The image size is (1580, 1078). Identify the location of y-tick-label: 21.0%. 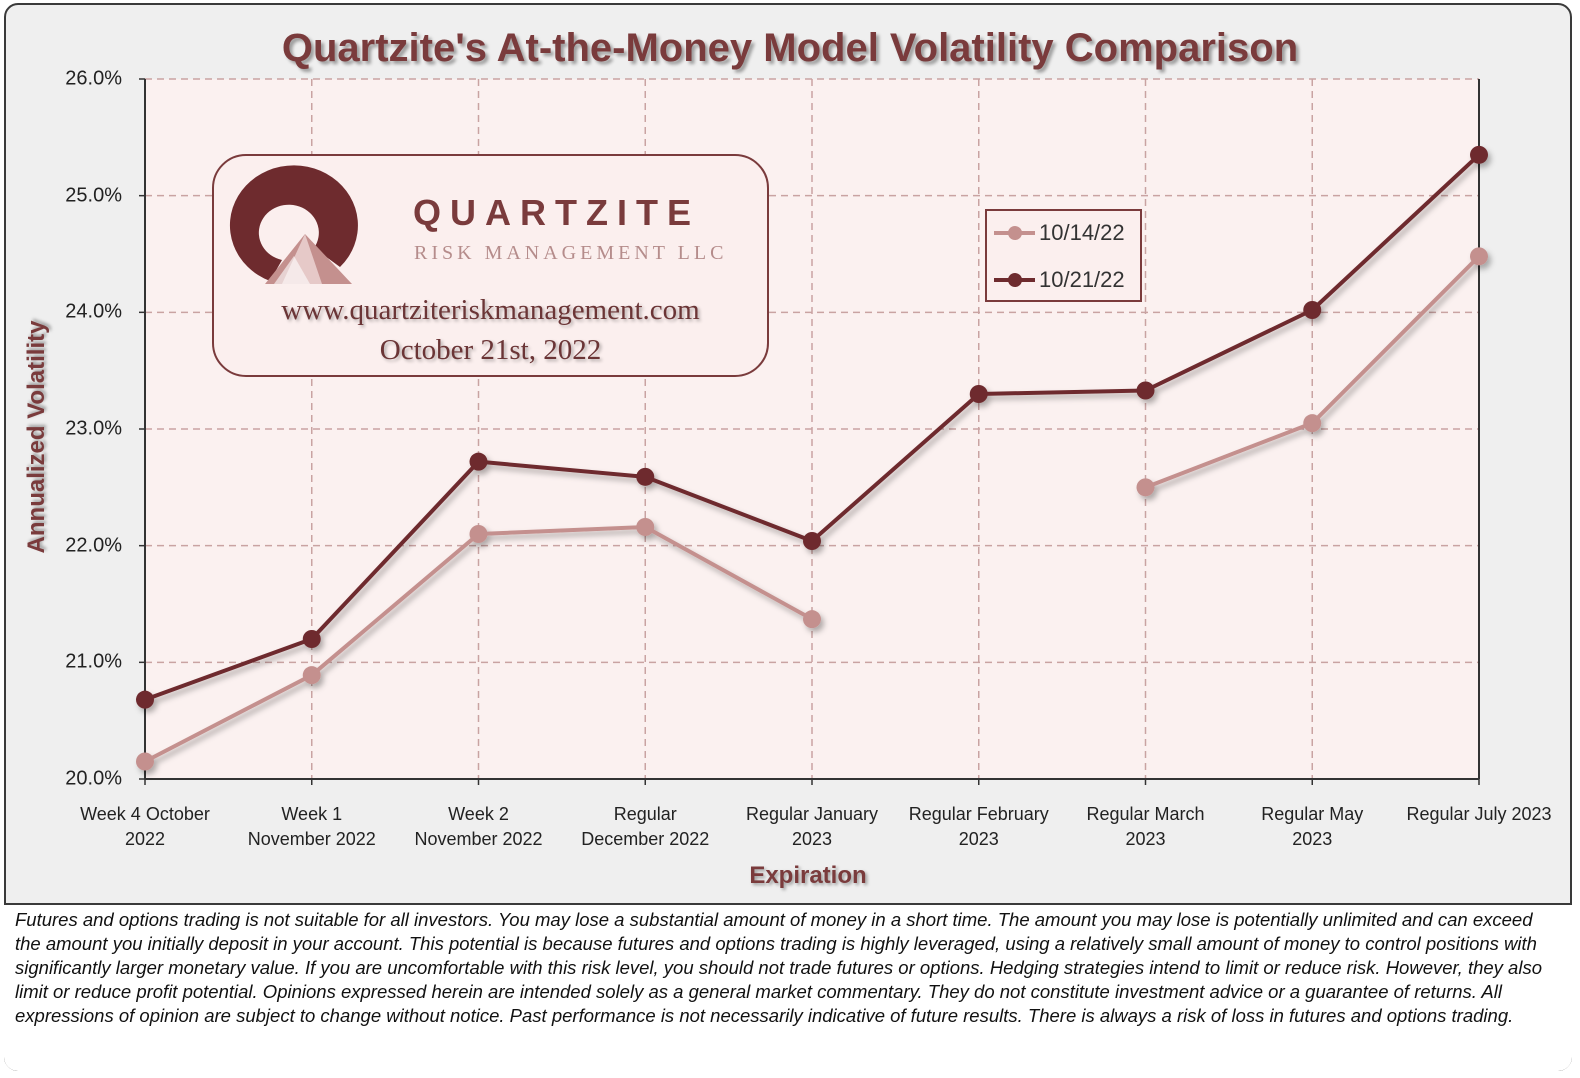
(93, 661).